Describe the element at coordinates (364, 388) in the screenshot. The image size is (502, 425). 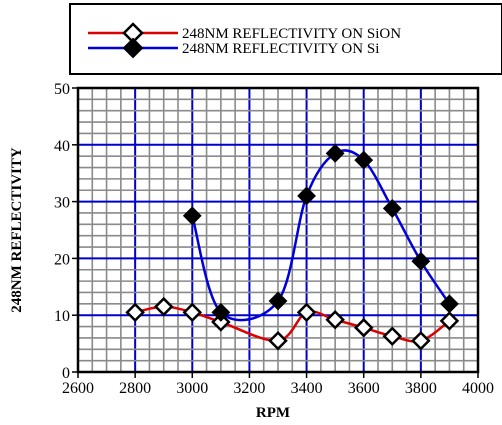
I see `x-tick-label: 3600` at that location.